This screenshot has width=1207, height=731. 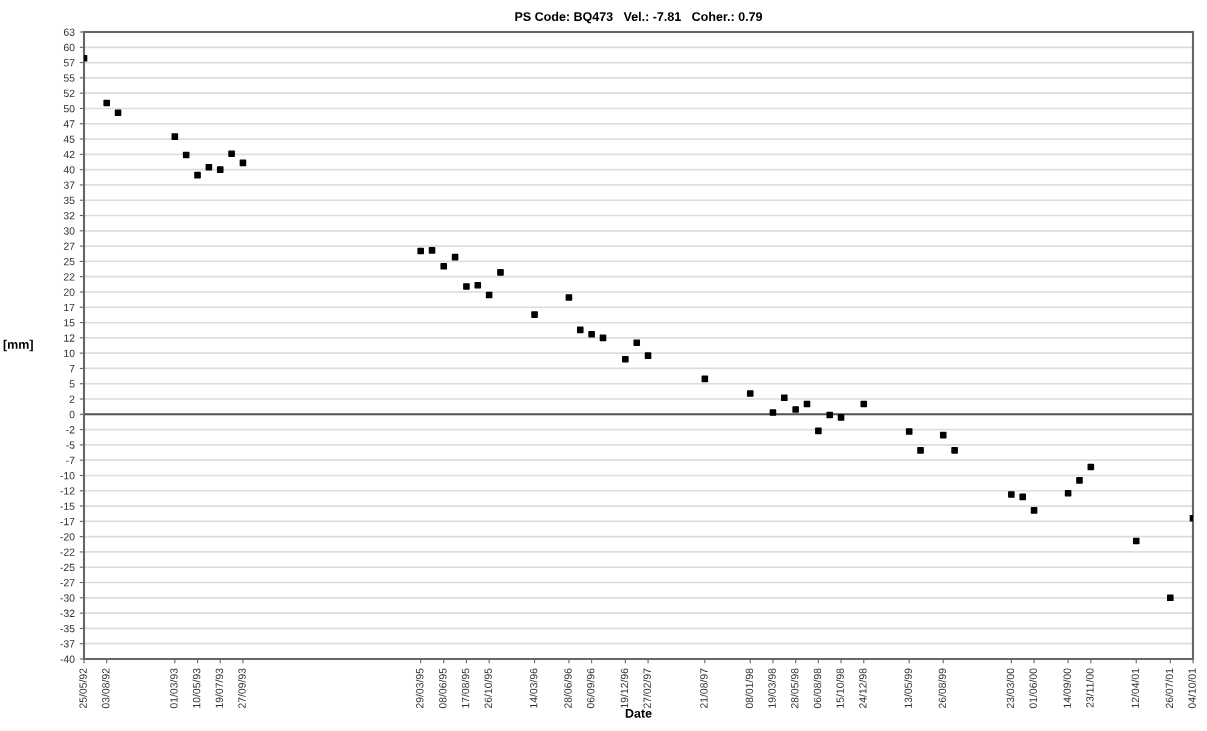 I want to click on x-tick-label: 15/10/98, so click(x=840, y=688).